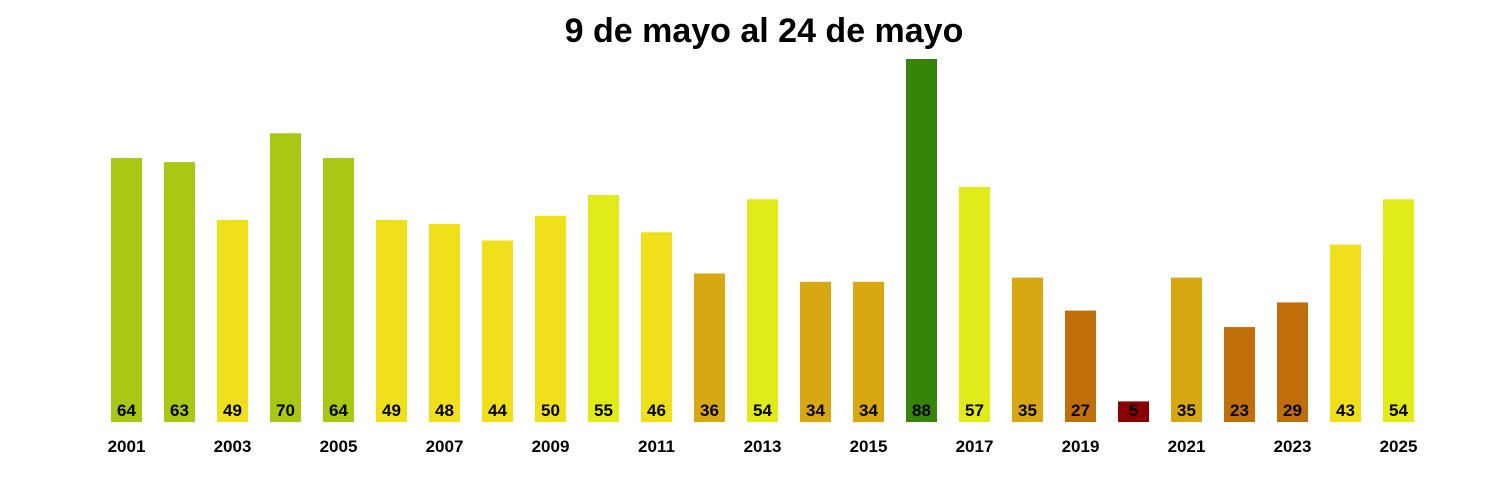  Describe the element at coordinates (656, 446) in the screenshot. I see `x-tick-label-2011: 2011` at that location.